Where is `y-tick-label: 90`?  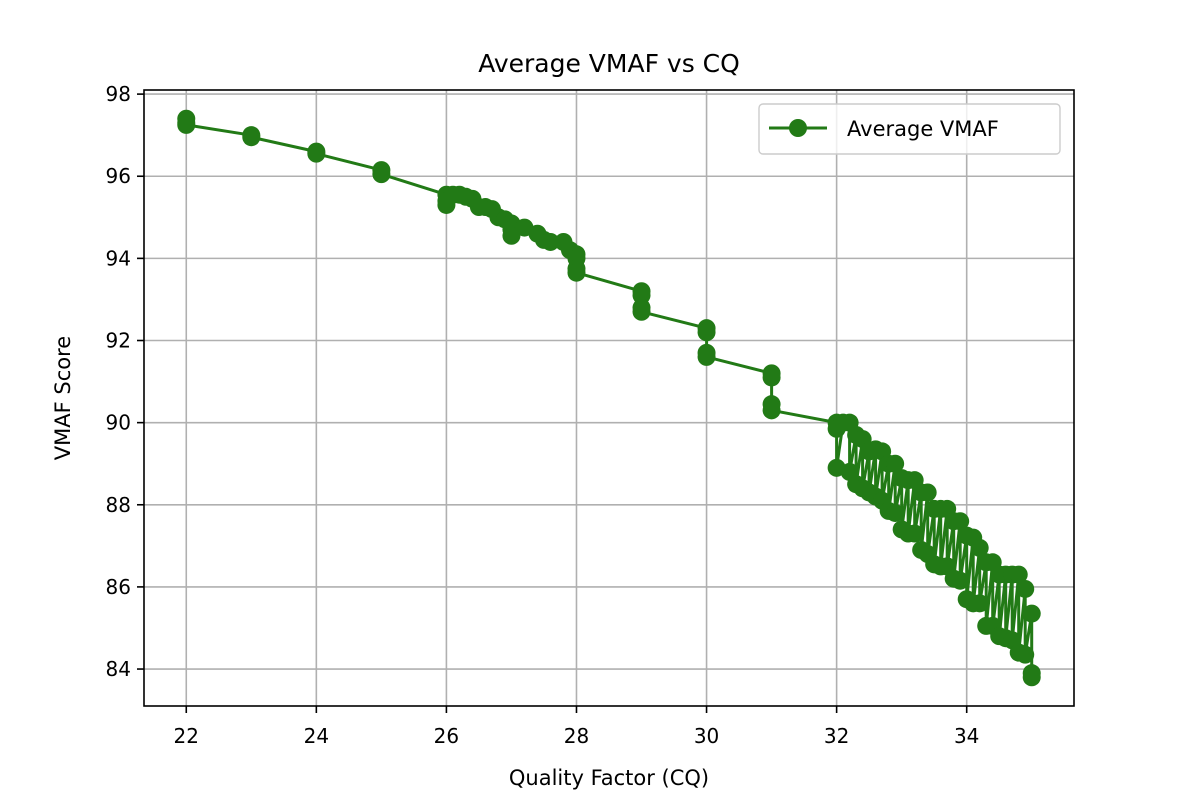
y-tick-label: 90 is located at coordinates (118, 423).